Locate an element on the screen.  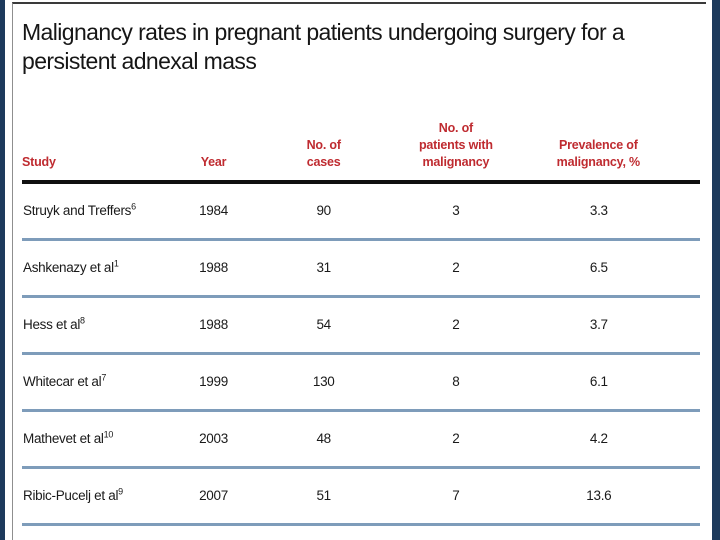
study-cell: Hess et al8 is located at coordinates (86, 325).